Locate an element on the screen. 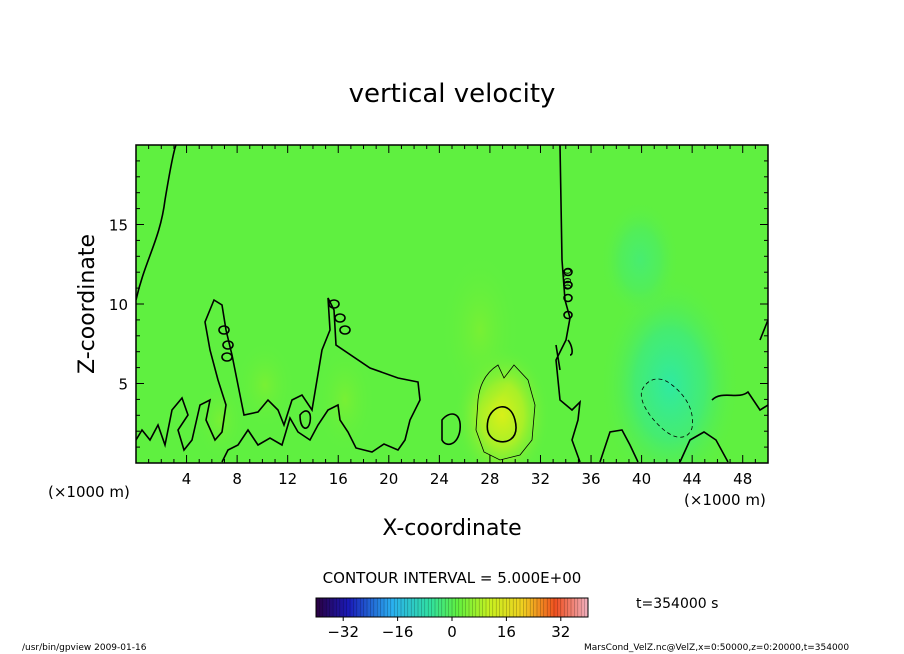 The width and height of the screenshot is (904, 654). x-tick-label: 24 is located at coordinates (439, 479).